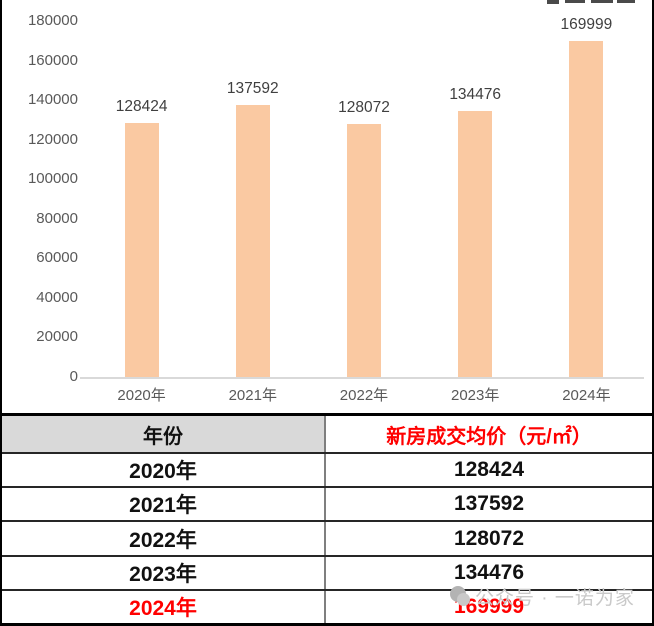 This screenshot has height=626, width=654. I want to click on price-cell: 169999, so click(489, 606).